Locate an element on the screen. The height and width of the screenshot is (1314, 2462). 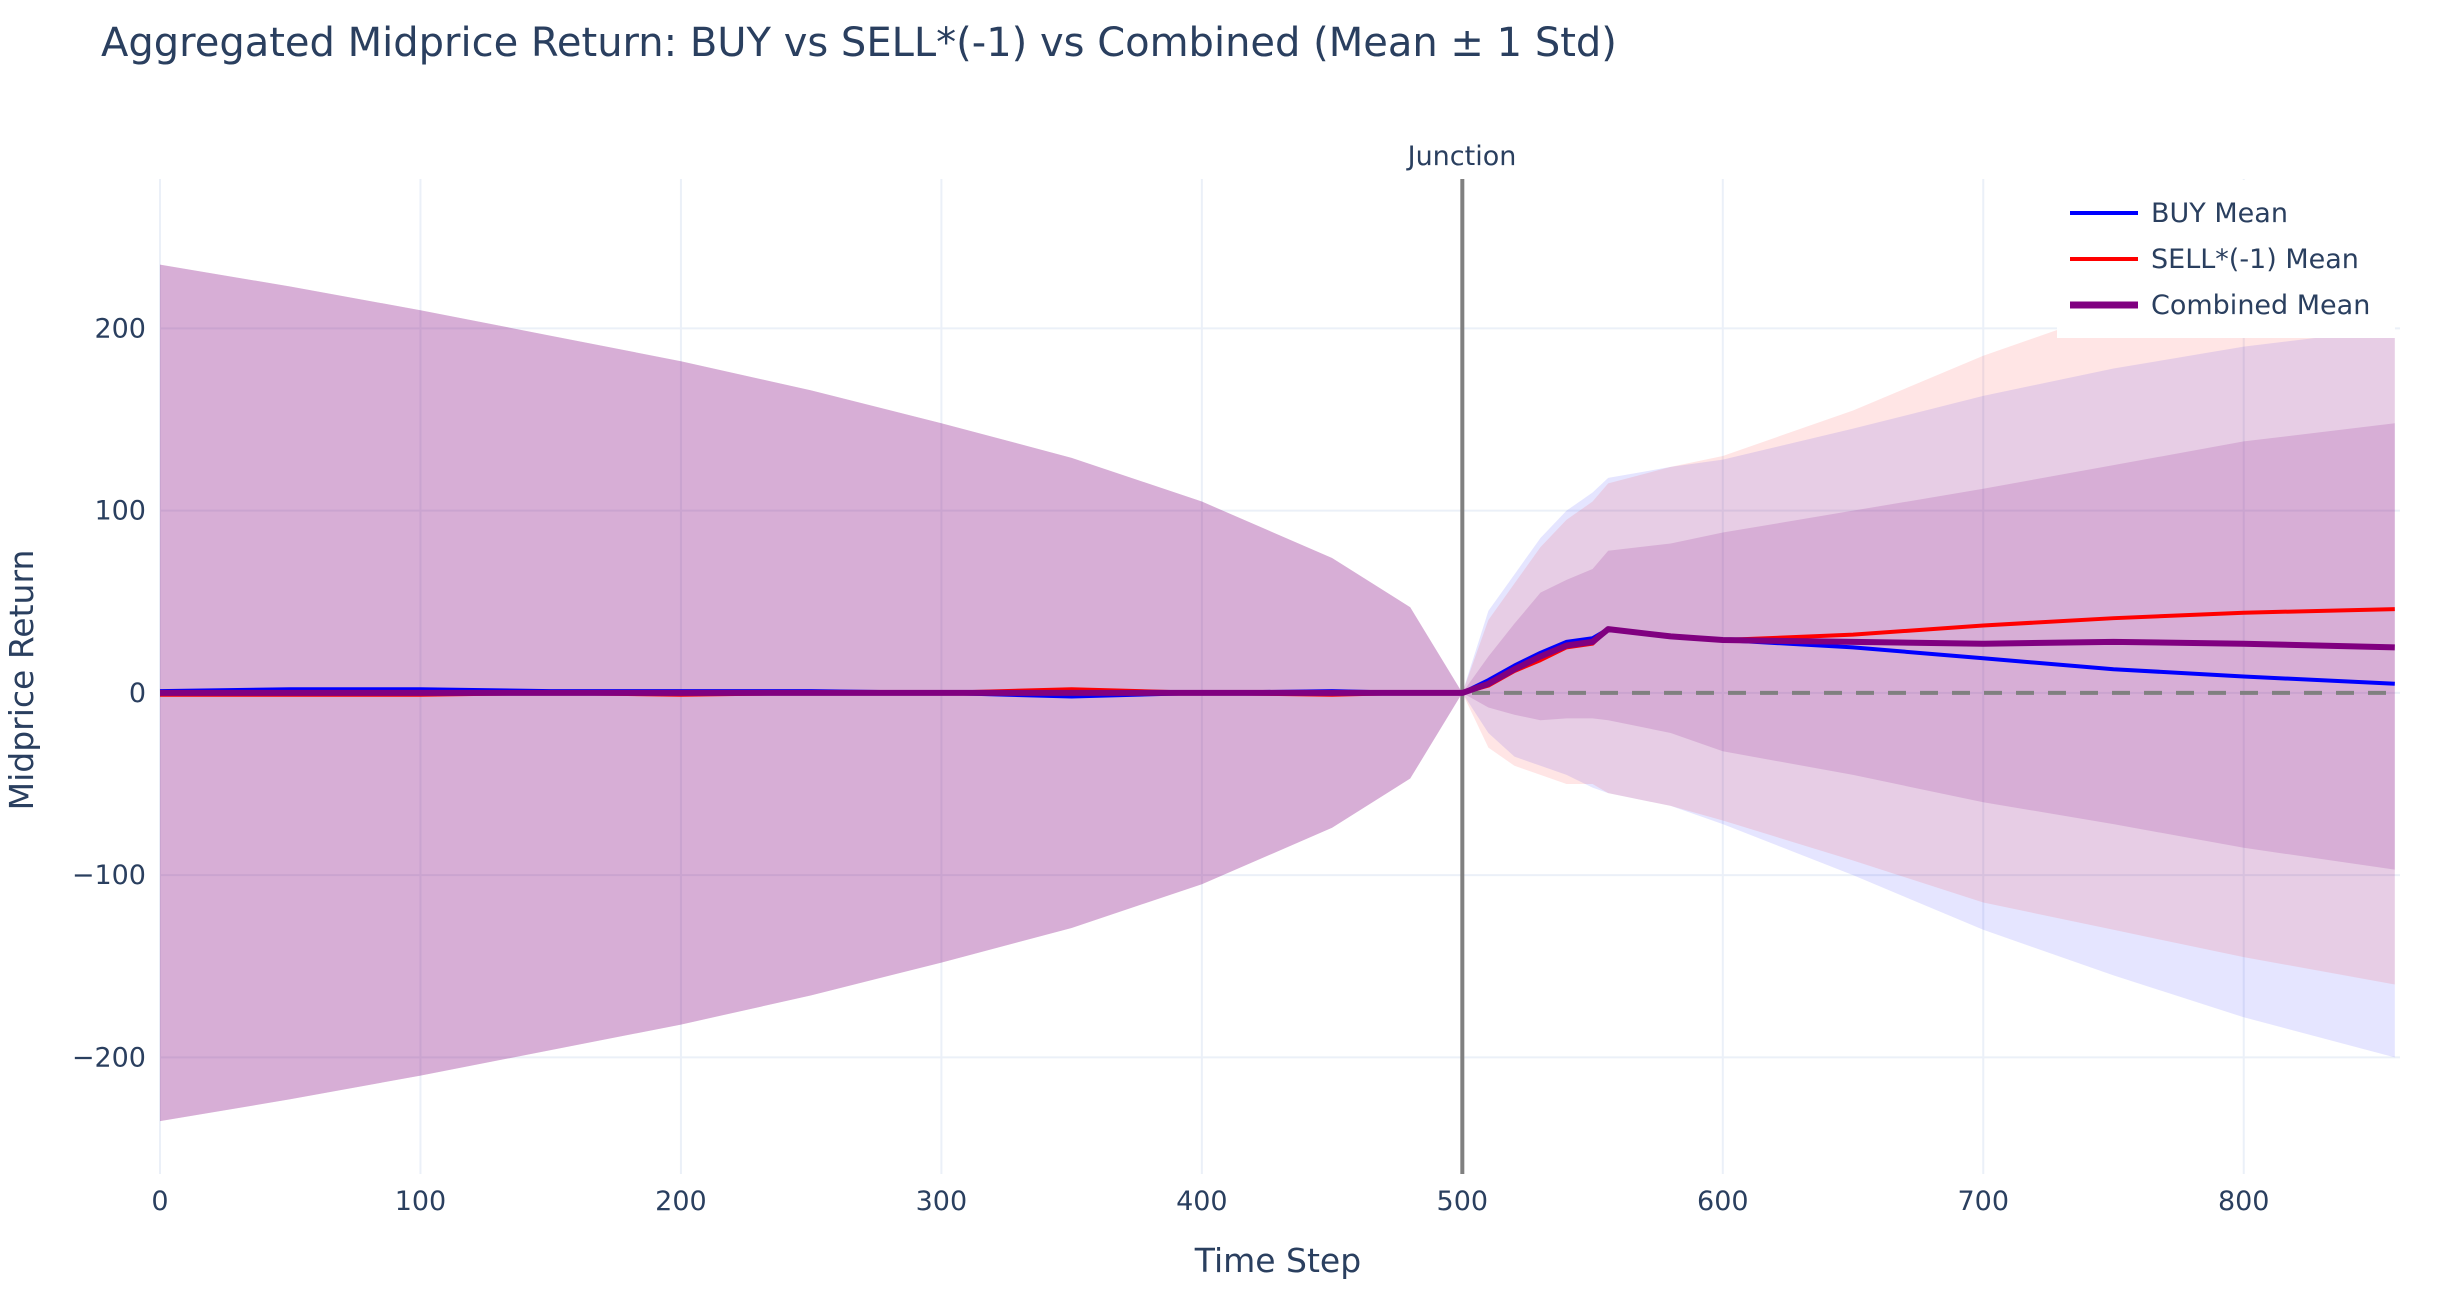
y-tick-label: 100 is located at coordinates (120, 511).